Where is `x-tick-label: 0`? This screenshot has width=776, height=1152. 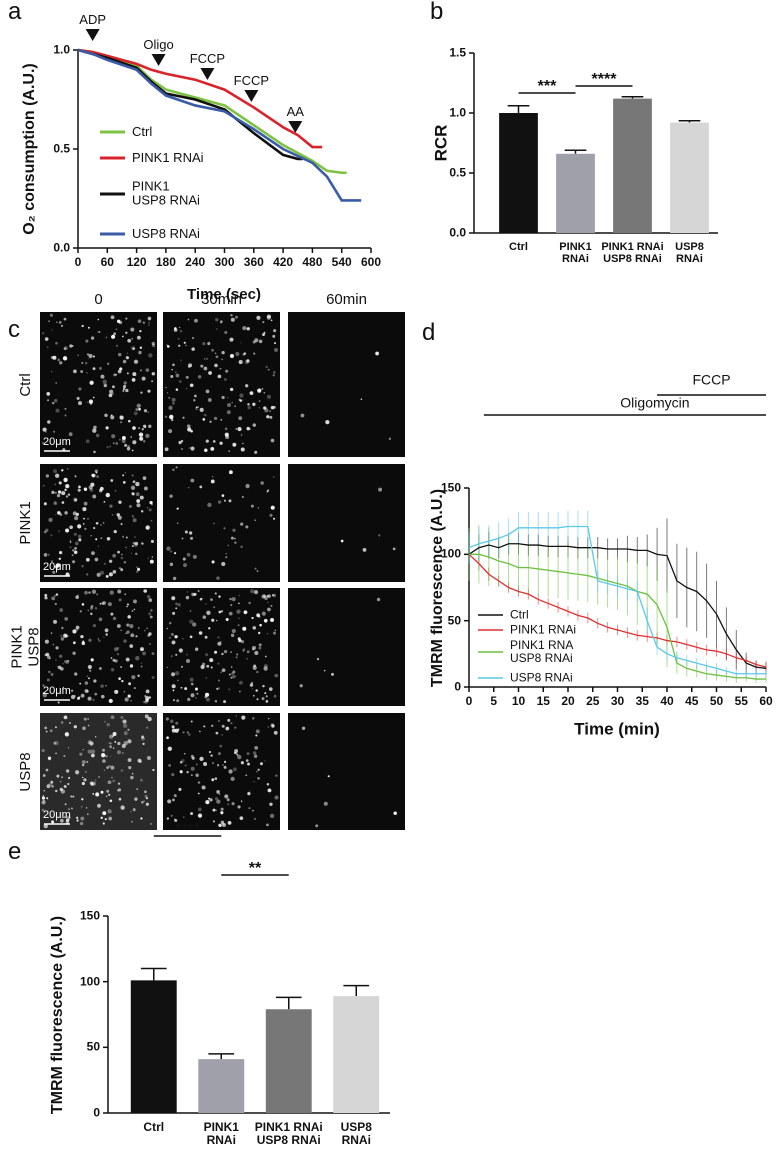
x-tick-label: 0 is located at coordinates (78, 262).